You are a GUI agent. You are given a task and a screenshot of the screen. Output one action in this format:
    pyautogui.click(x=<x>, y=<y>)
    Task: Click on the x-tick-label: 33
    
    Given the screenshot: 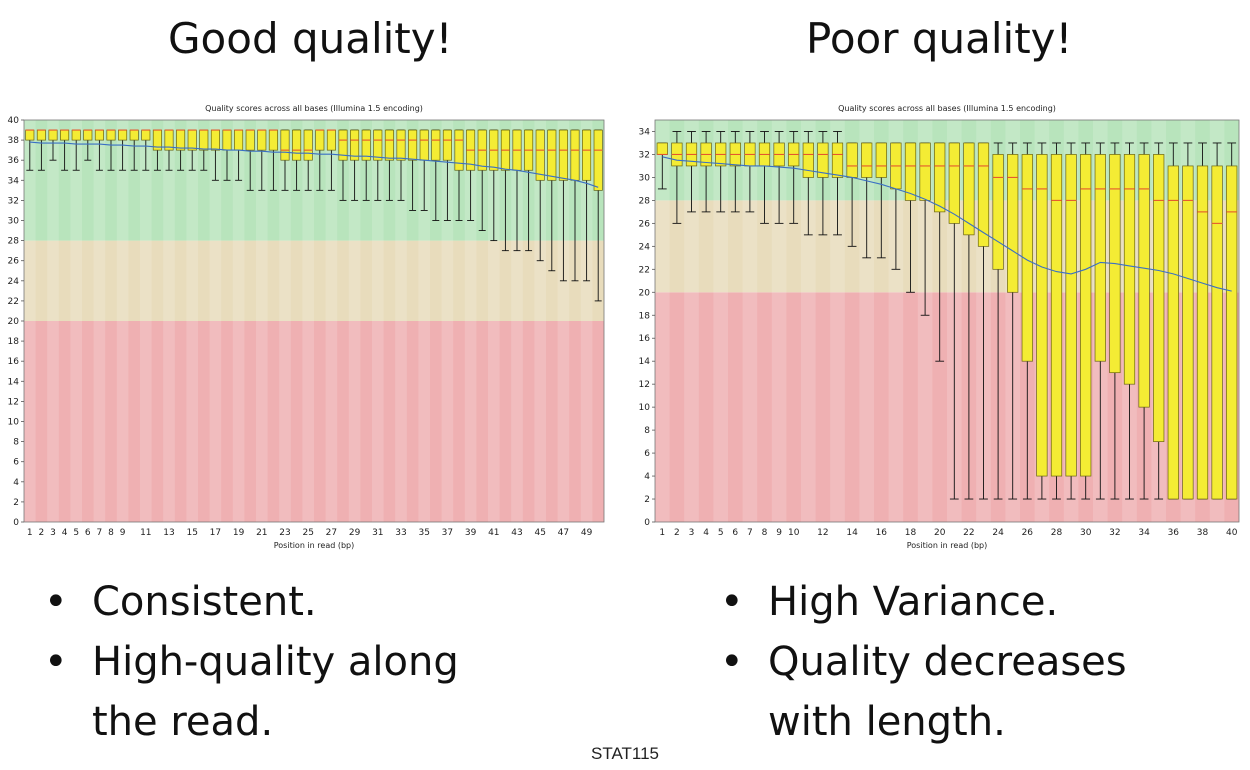 What is the action you would take?
    pyautogui.click(x=400, y=533)
    